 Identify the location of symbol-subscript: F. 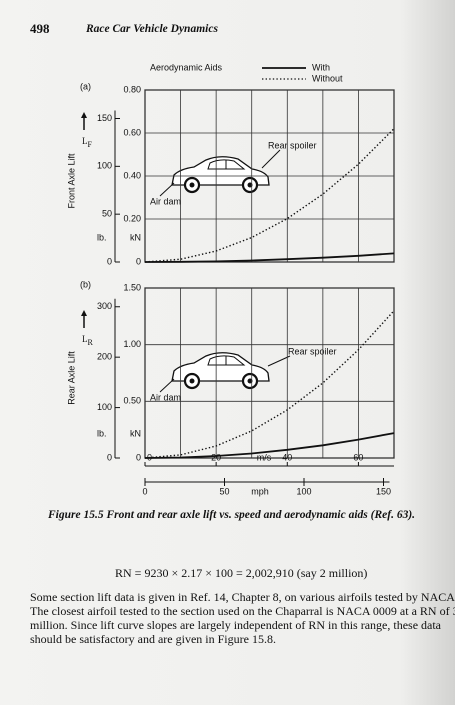
(90, 144).